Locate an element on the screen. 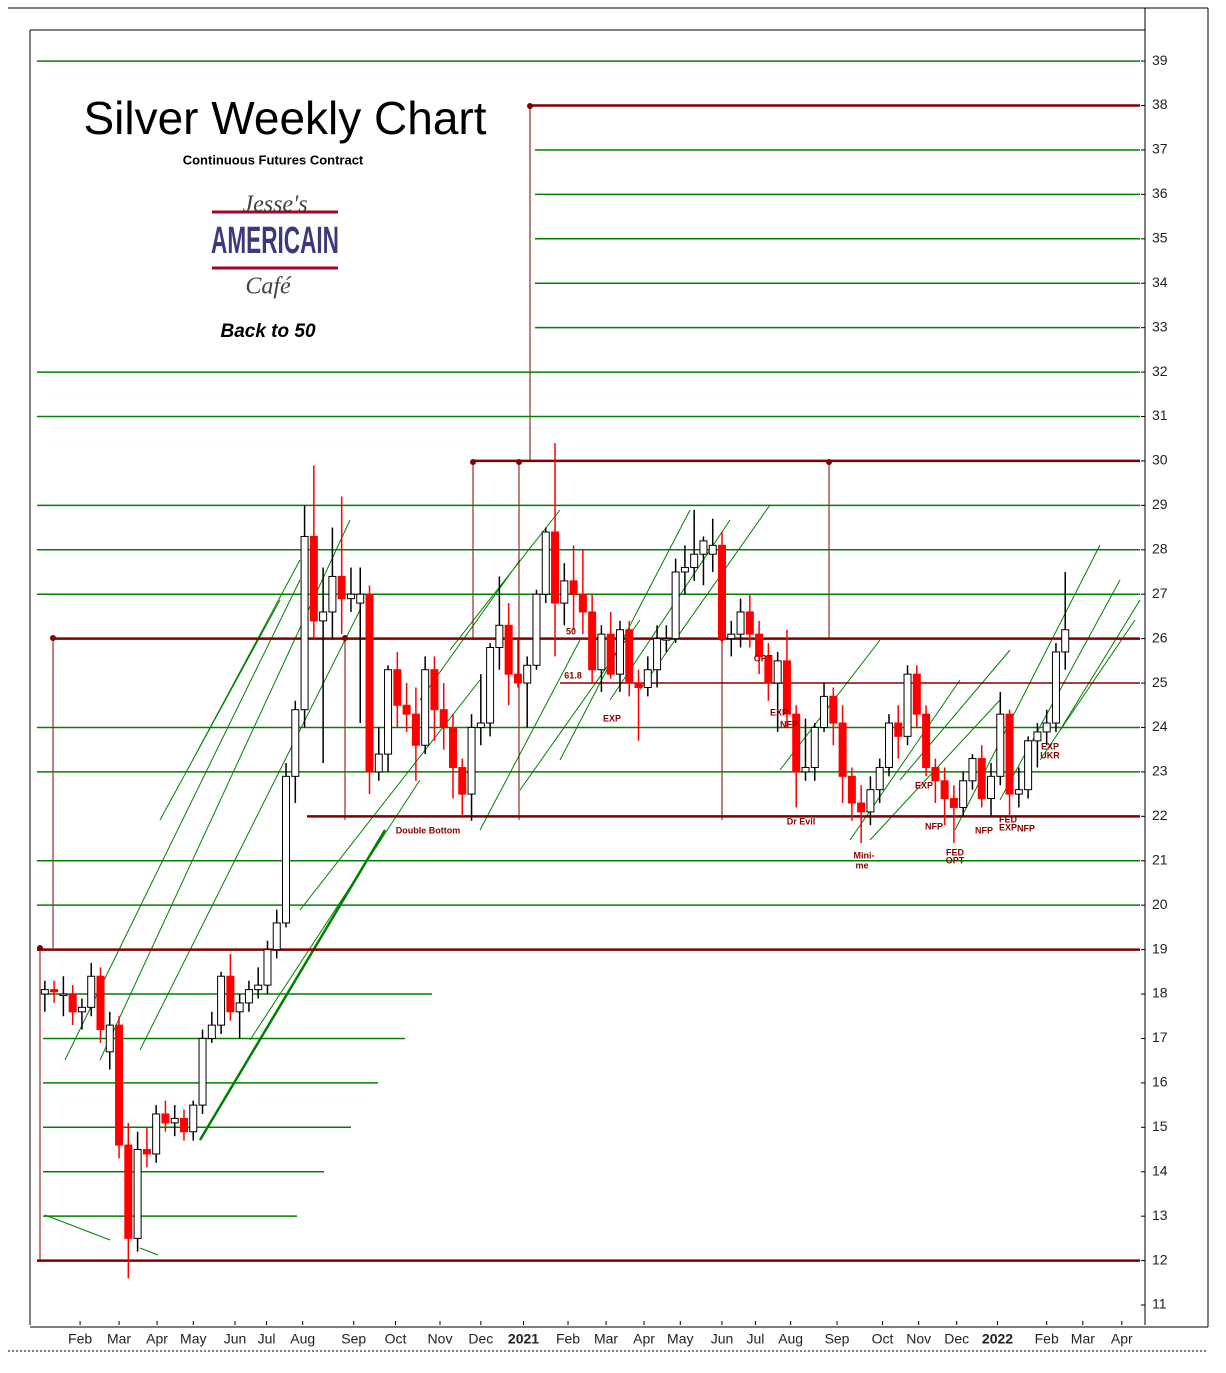 The height and width of the screenshot is (1373, 1226). x-tick-label: Dec is located at coordinates (480, 1339).